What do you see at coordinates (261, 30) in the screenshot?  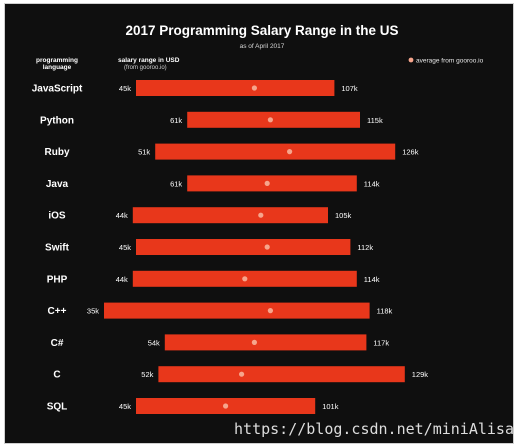 I see `chart-title: 2017 Programming Salary Range in the US` at bounding box center [261, 30].